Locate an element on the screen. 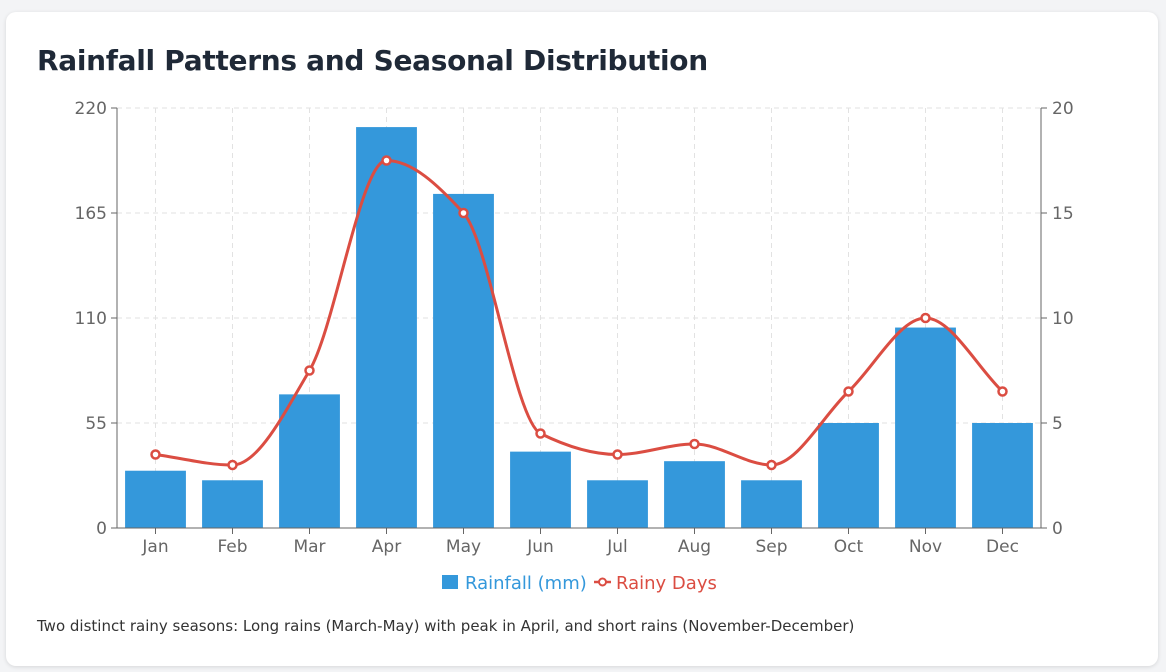 This screenshot has height=672, width=1166. x-tick-label-aug: Aug is located at coordinates (694, 547).